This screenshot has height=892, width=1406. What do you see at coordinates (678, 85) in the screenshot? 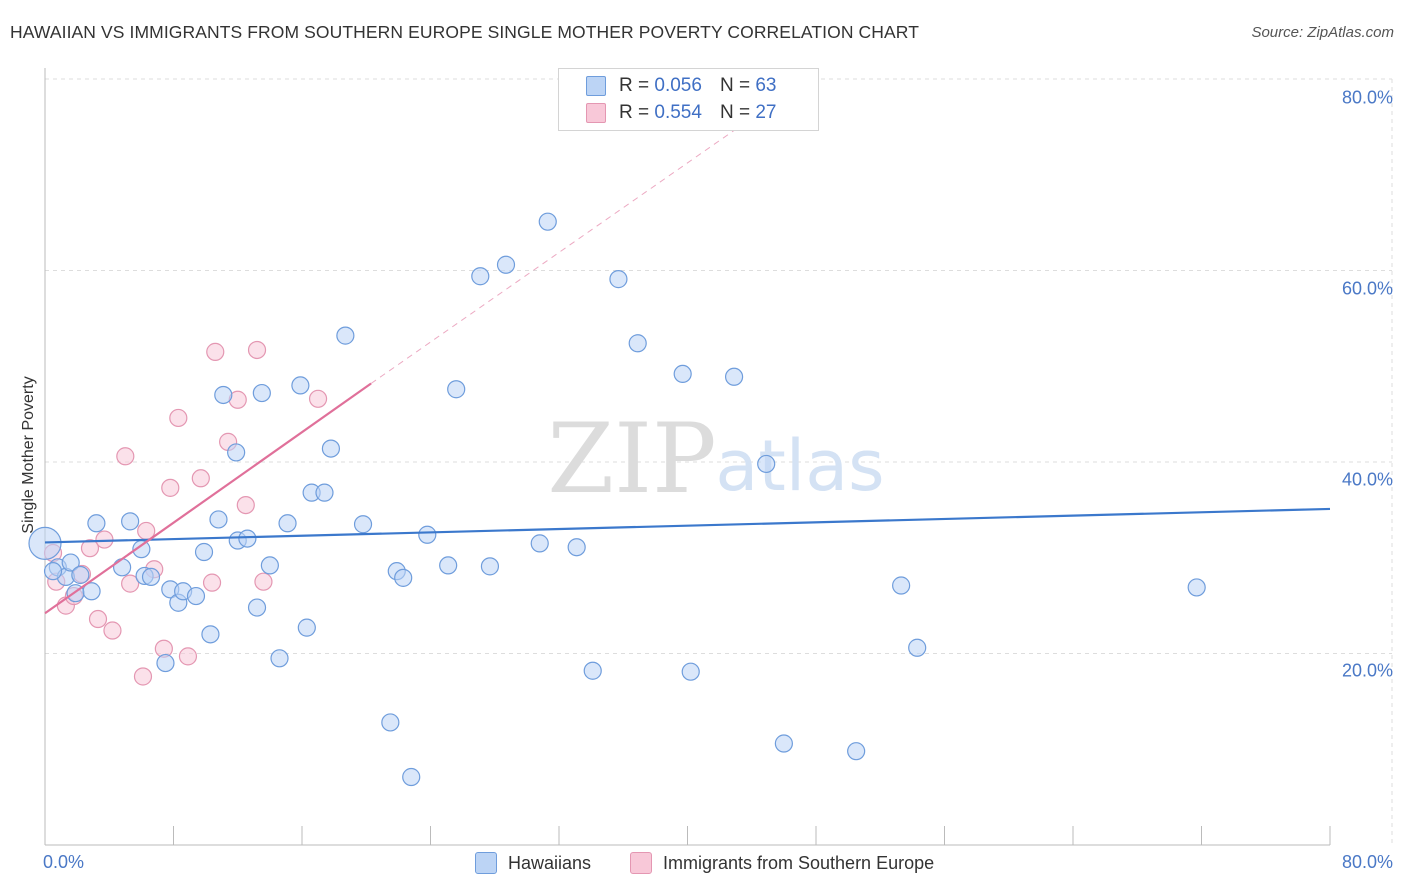
I see `legend-r-value: 0.056` at bounding box center [678, 85].